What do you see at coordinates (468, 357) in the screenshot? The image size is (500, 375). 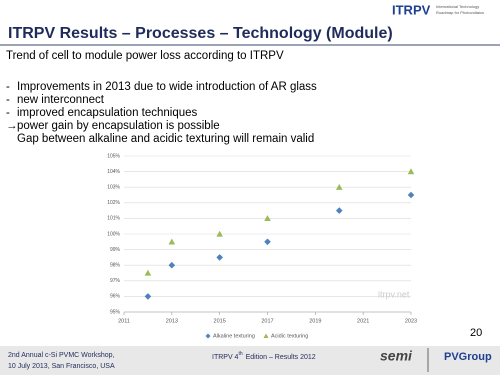 I see `pvgroup-logo: PVGroup` at bounding box center [468, 357].